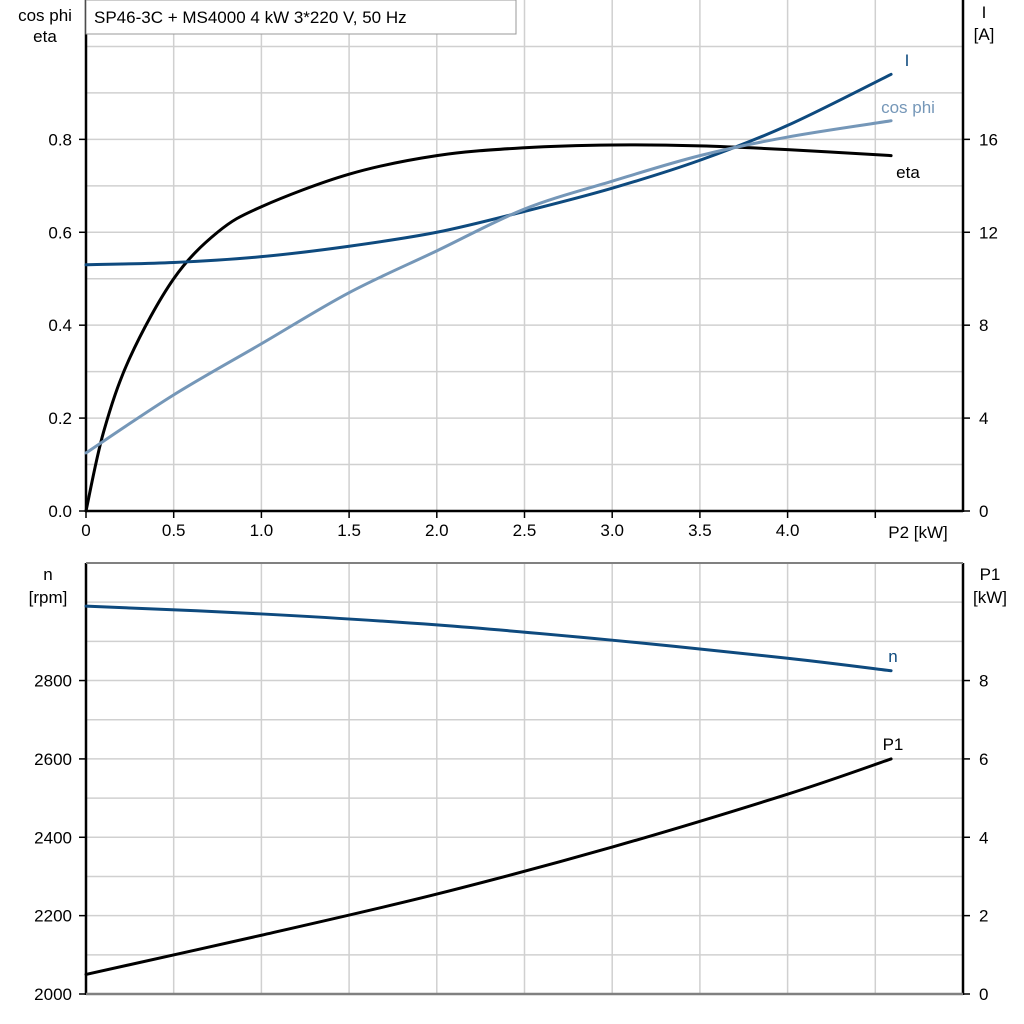 The height and width of the screenshot is (1024, 1024). Describe the element at coordinates (262, 530) in the screenshot. I see `x-tick-label: 1.0` at that location.